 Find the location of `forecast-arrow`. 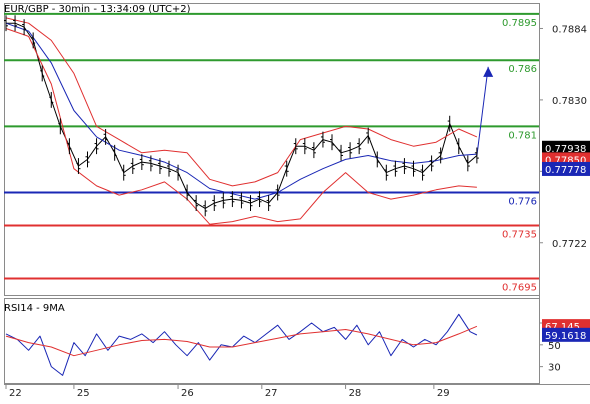

forecast-arrow is located at coordinates (488, 71).